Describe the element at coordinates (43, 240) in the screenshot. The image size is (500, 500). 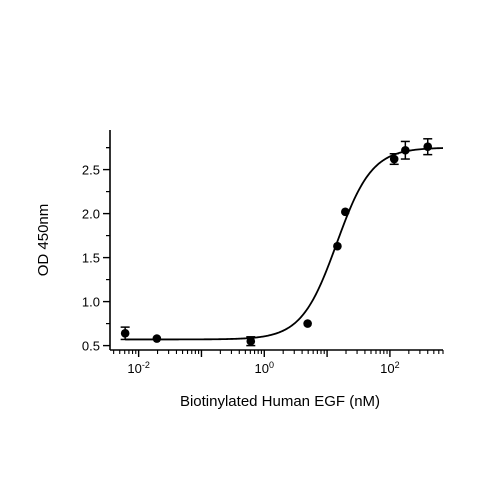
I see `y-axis-title: OD 450nm` at that location.